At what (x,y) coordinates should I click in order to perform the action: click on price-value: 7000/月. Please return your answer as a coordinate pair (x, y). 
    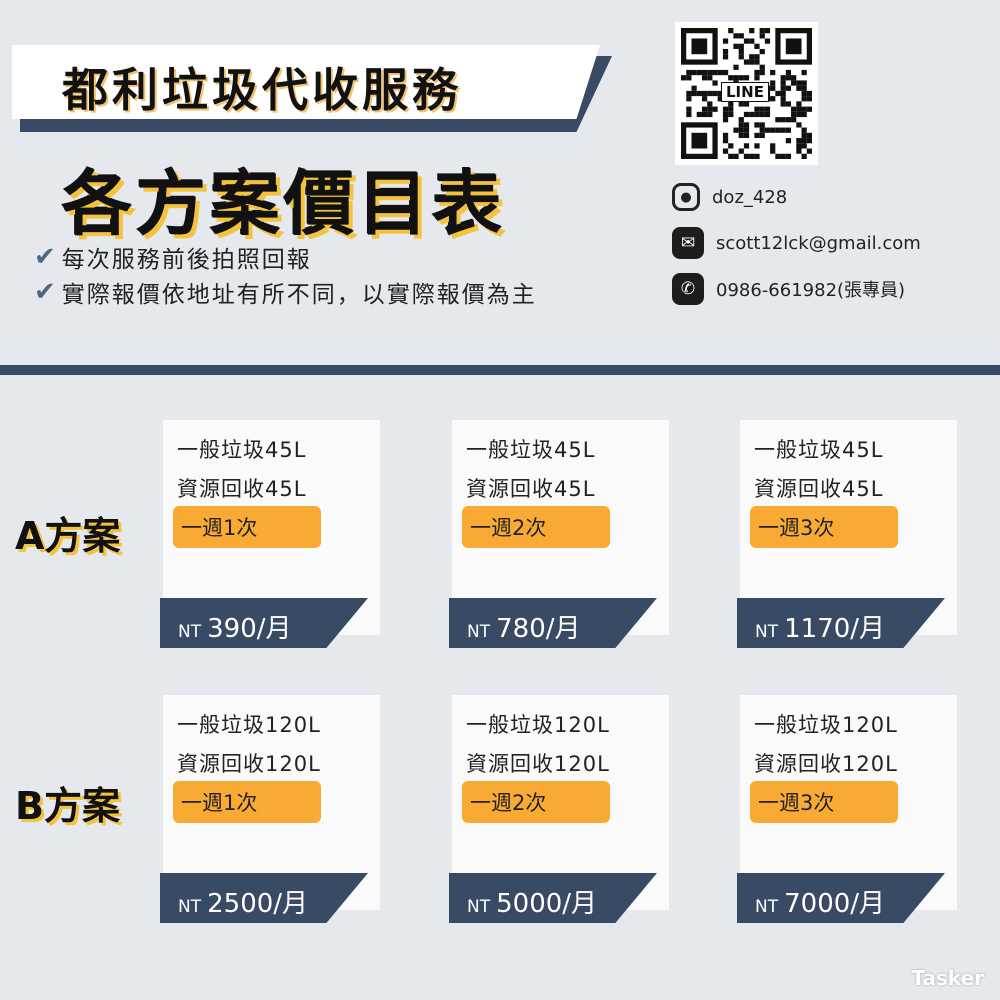
    Looking at the image, I should click on (835, 904).